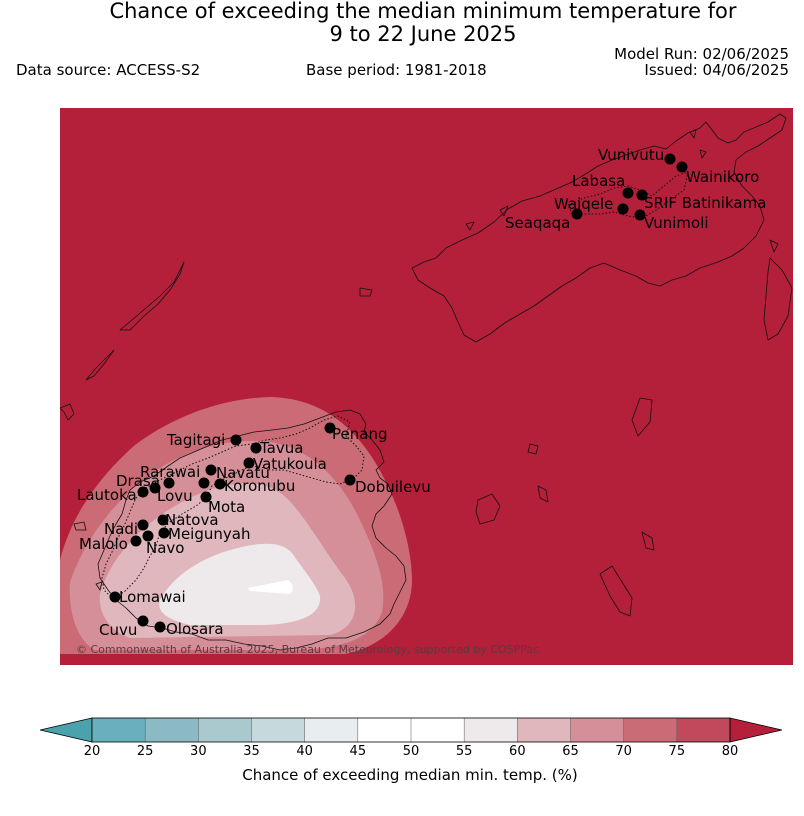 This screenshot has height=816, width=804. What do you see at coordinates (165, 548) in the screenshot?
I see `place-label-navo: Navo` at bounding box center [165, 548].